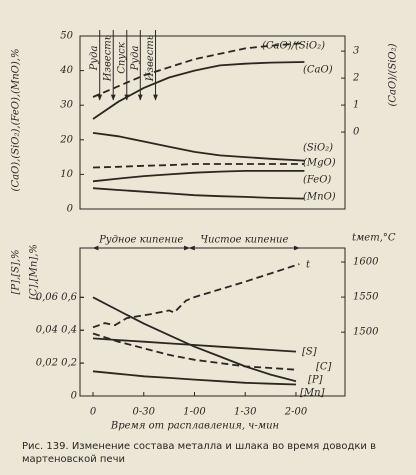  I want to click on y-tick-label: 10, so click(66, 174).